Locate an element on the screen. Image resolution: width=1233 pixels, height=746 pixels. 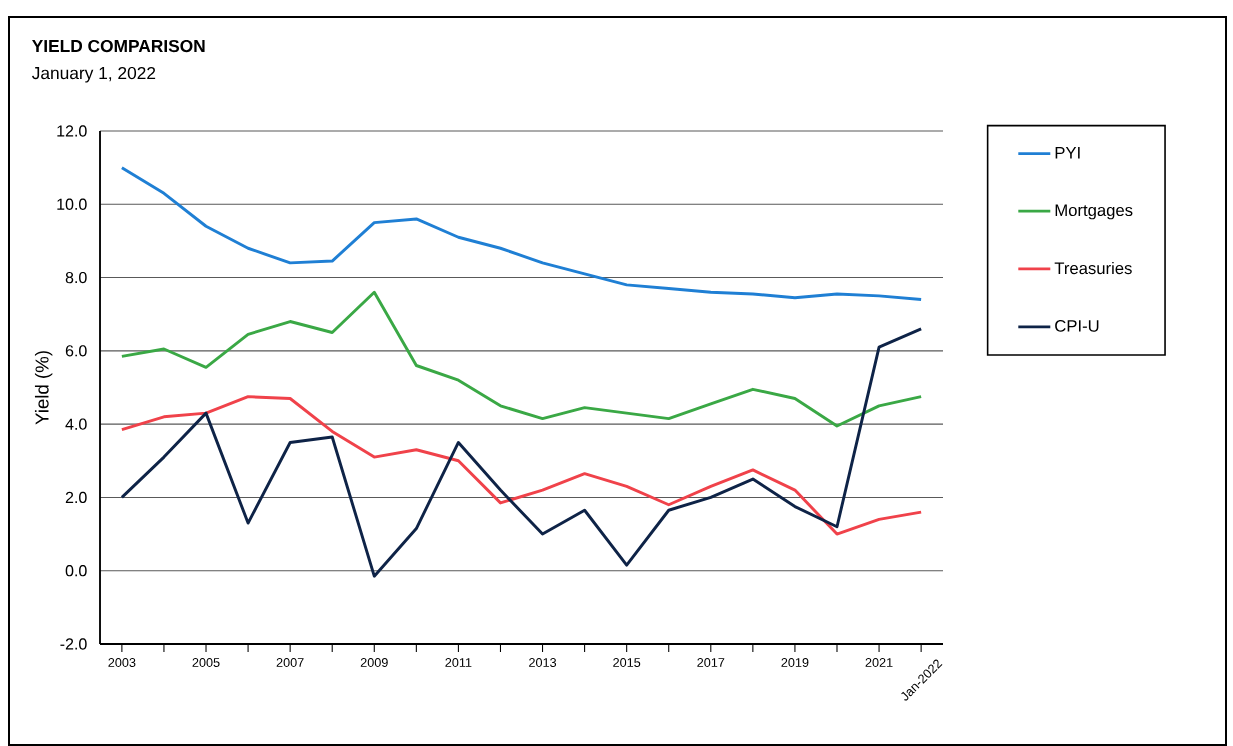
legend-label: Mortgages is located at coordinates (1094, 212).